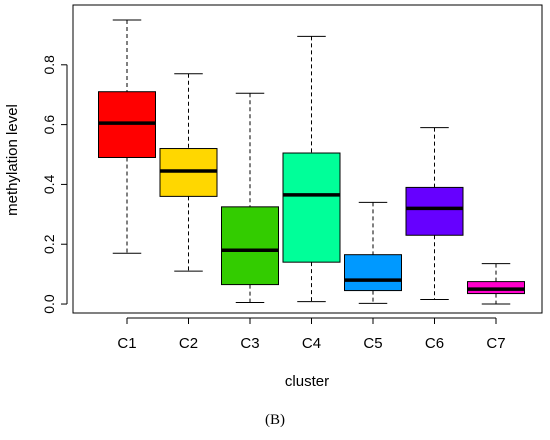 Image resolution: width=550 pixels, height=440 pixels. I want to click on box-c5, so click(373, 273).